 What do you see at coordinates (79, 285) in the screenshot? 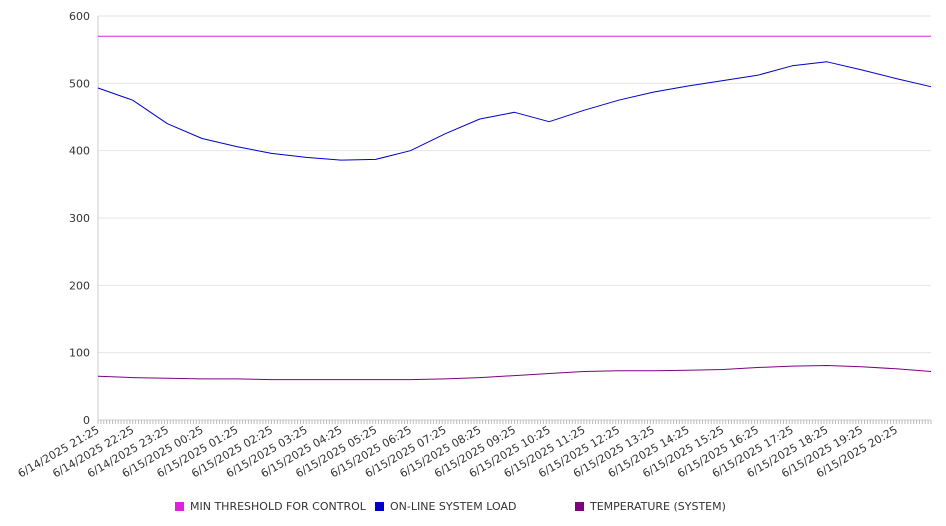
I see `y-tick-label: 200` at bounding box center [79, 285].